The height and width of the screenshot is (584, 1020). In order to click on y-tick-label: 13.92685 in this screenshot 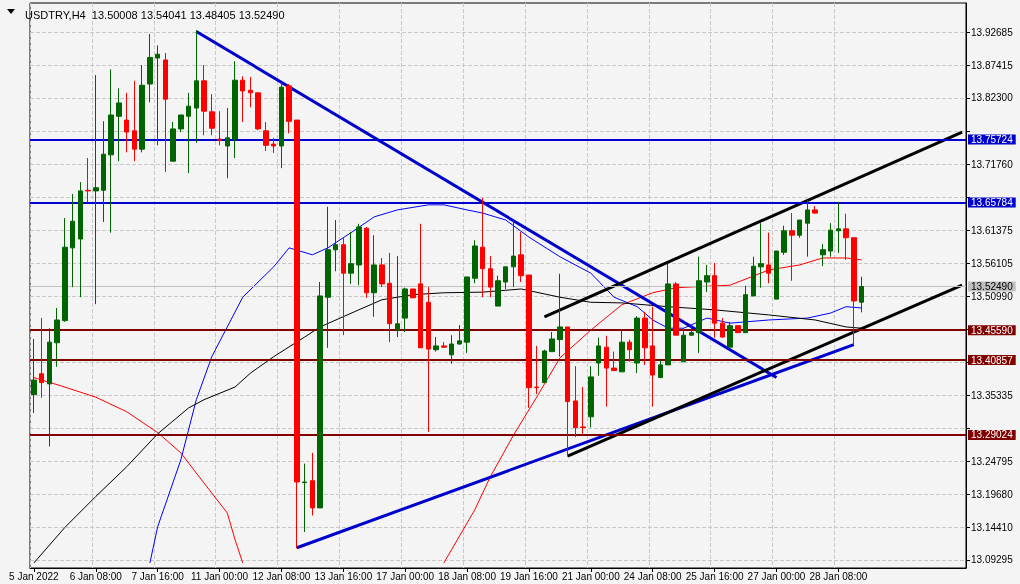, I will do `click(992, 32)`.